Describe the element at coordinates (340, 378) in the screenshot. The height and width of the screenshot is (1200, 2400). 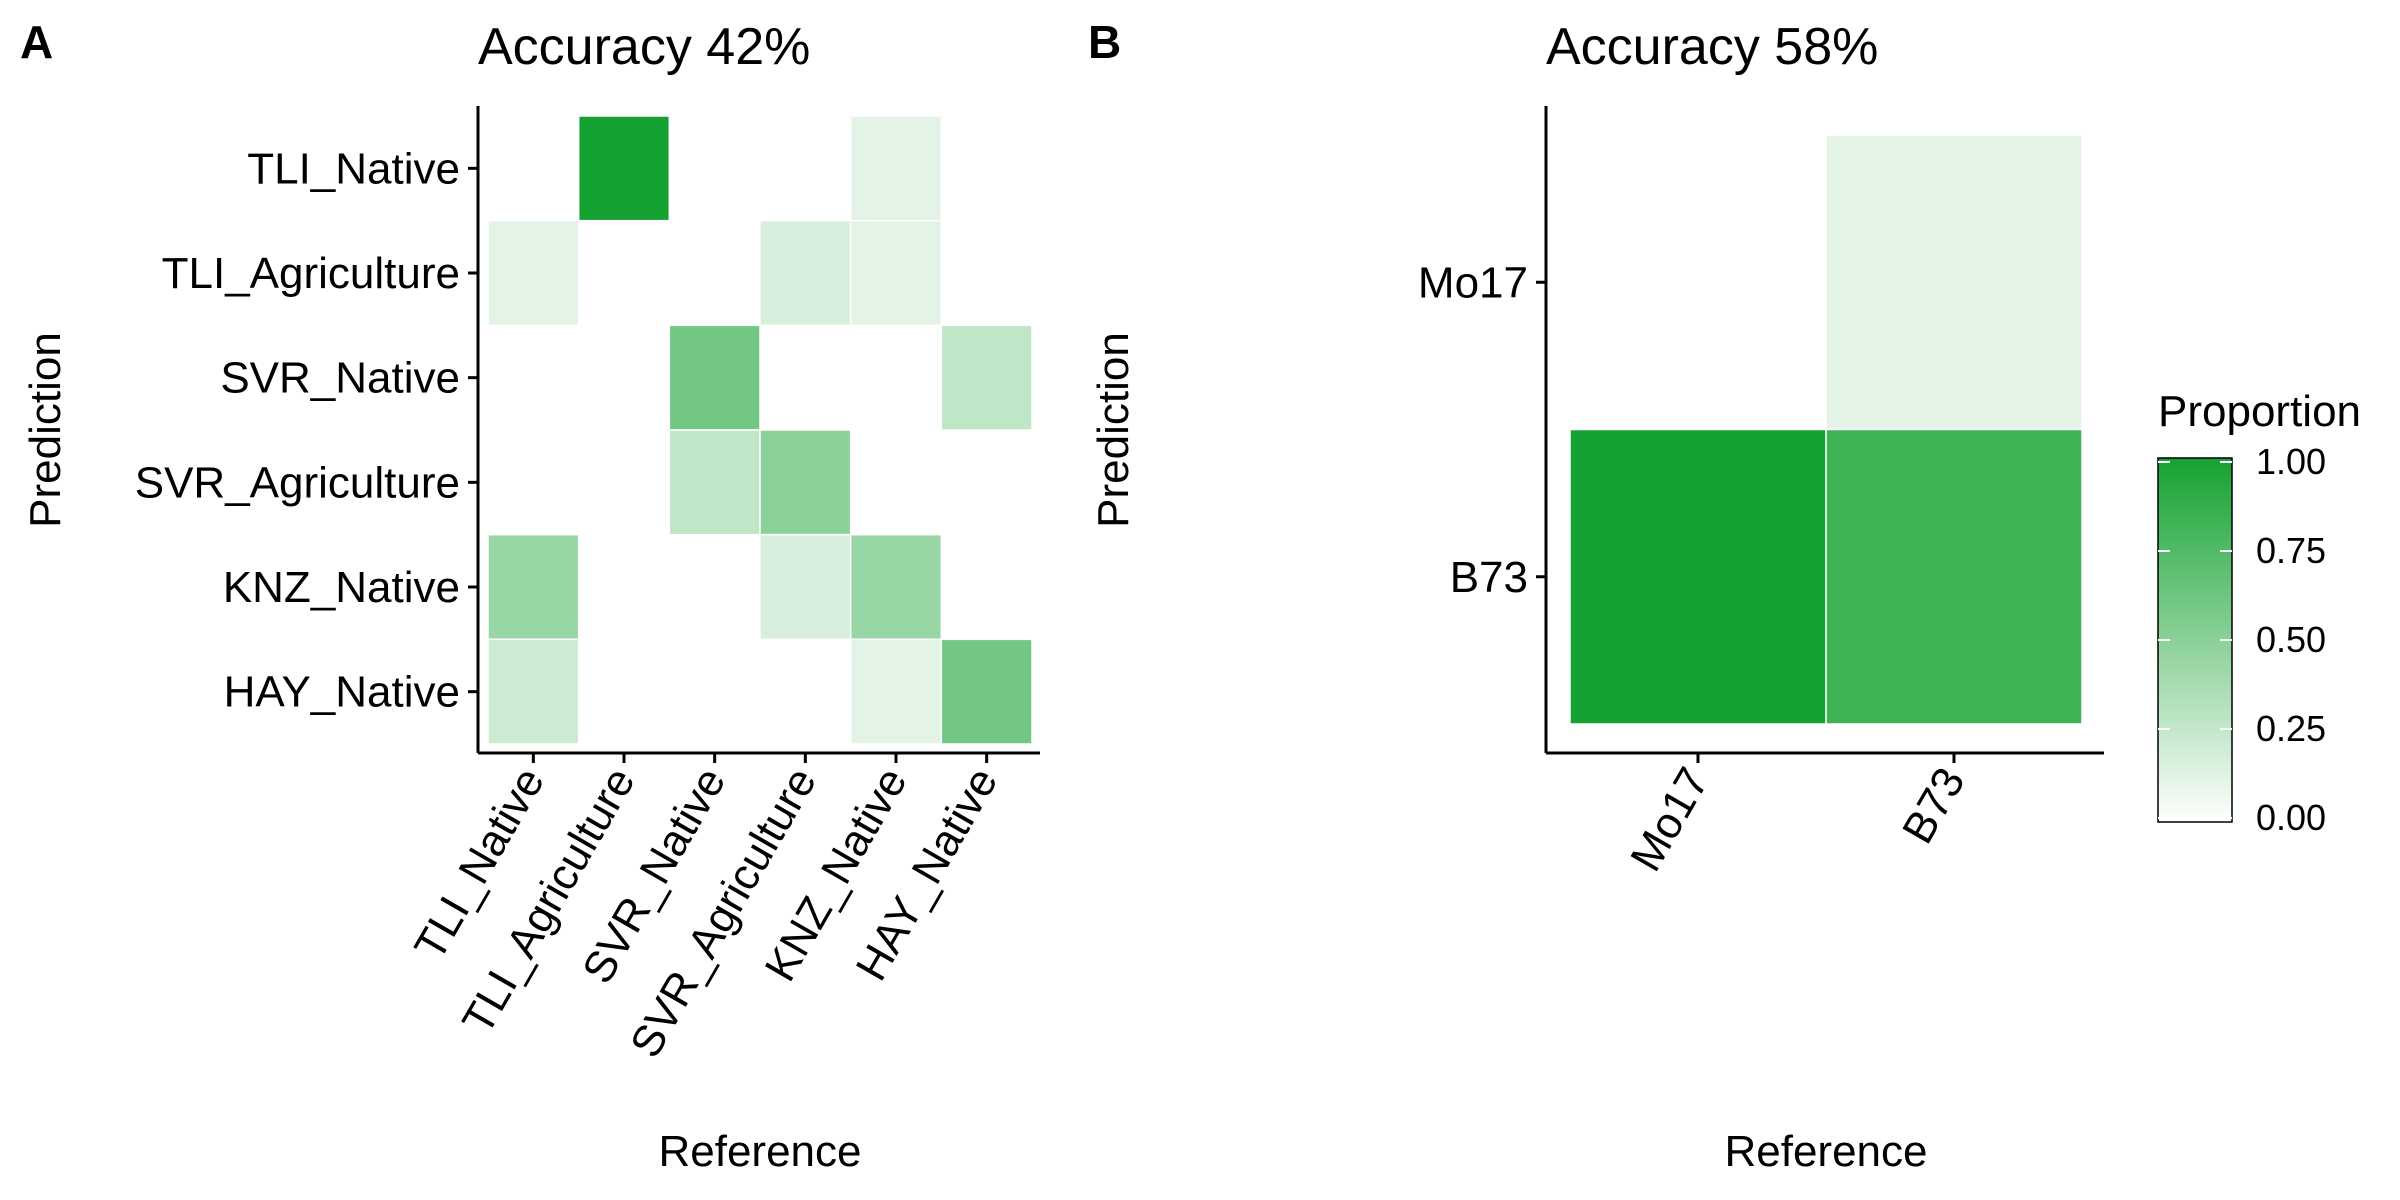
I see `y-tick-label: SVR_Native` at that location.